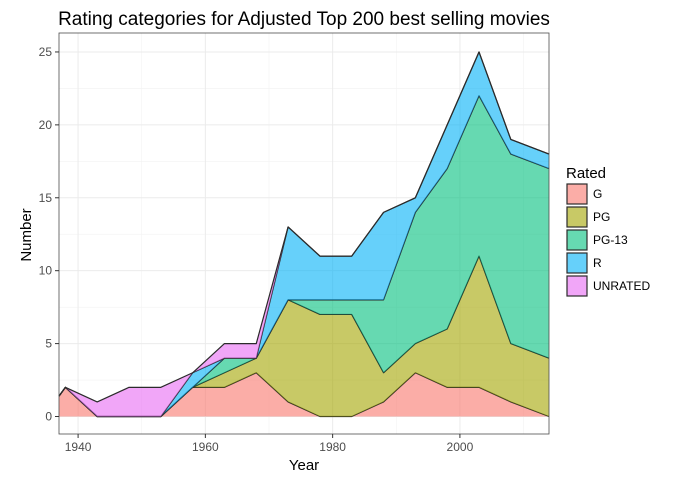  Describe the element at coordinates (78, 447) in the screenshot. I see `x-tick-label: 1940` at that location.